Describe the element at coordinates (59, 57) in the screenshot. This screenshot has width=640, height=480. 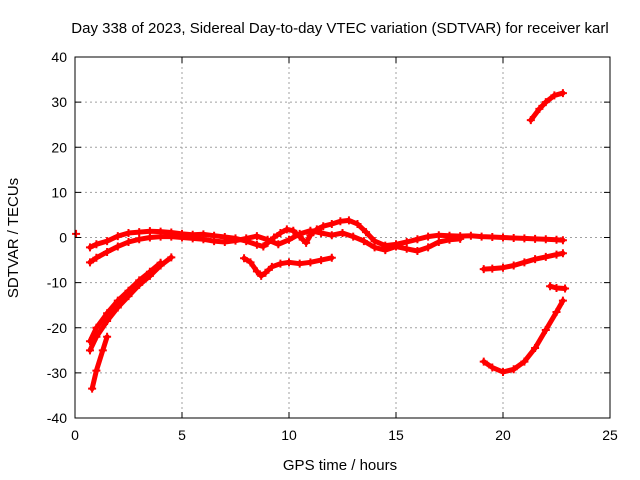
I see `y-tick-label: 40` at that location.